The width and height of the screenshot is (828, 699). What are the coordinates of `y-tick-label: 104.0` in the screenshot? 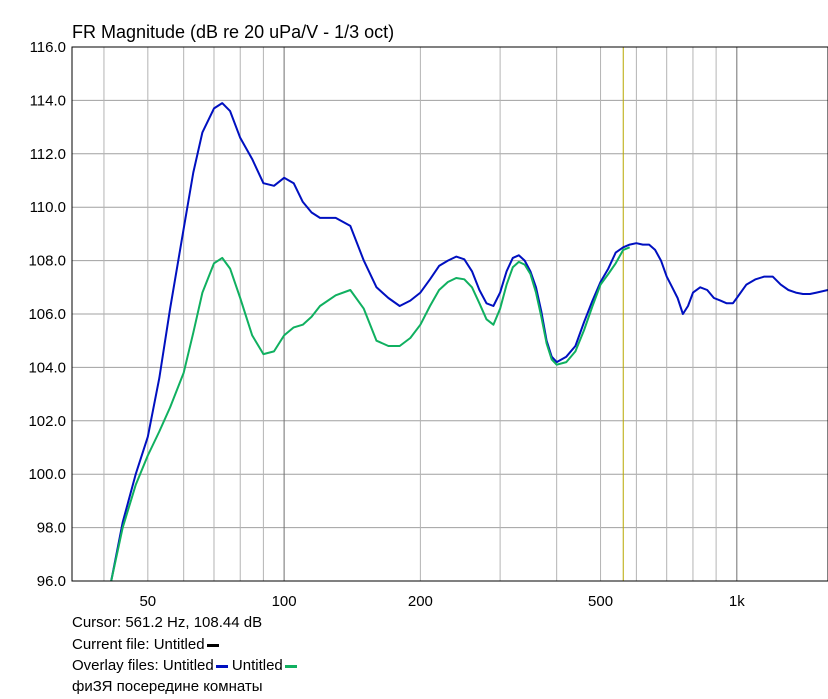 It's located at (47, 367).